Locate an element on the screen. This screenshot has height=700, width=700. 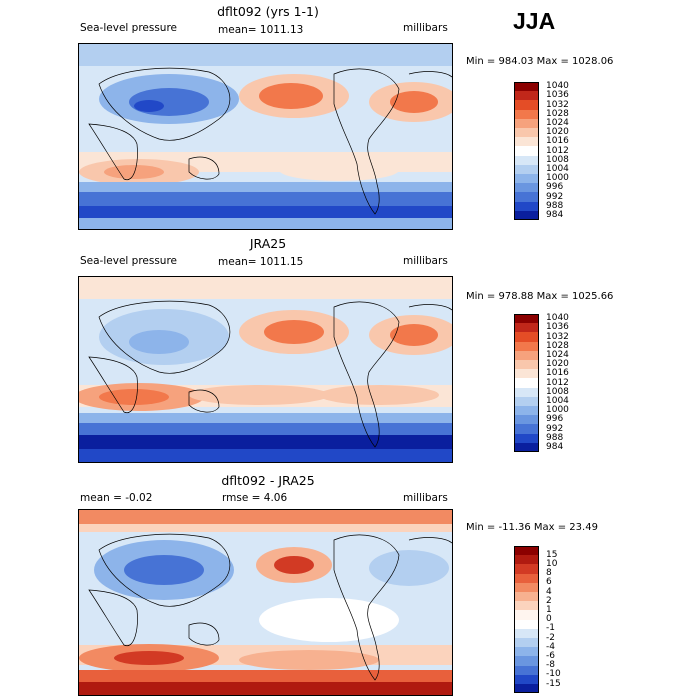
panel2-units: millibars is located at coordinates (425, 261).